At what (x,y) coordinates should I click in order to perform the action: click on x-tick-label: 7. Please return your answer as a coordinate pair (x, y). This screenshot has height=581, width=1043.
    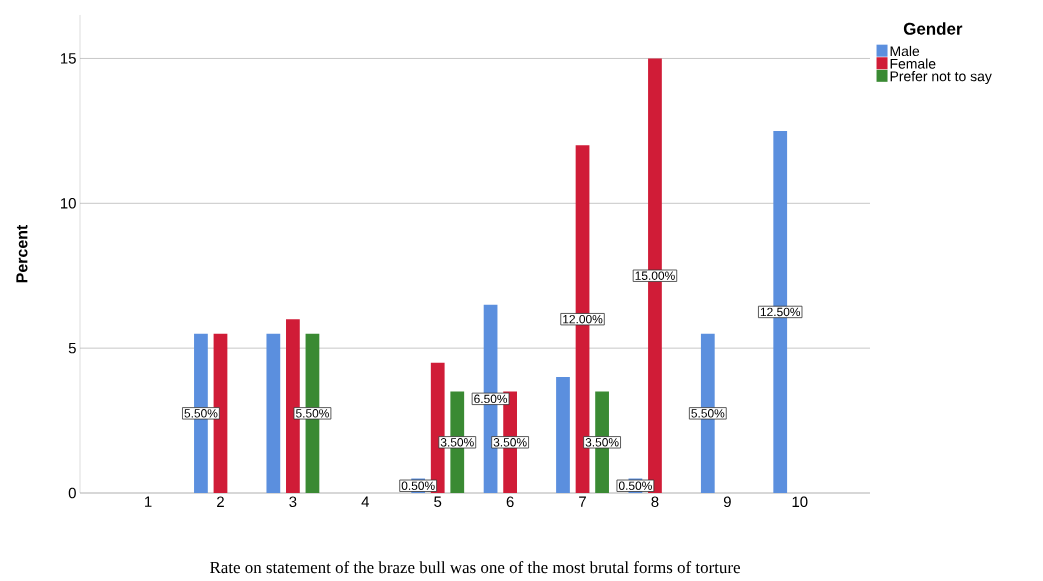
    Looking at the image, I should click on (582, 501).